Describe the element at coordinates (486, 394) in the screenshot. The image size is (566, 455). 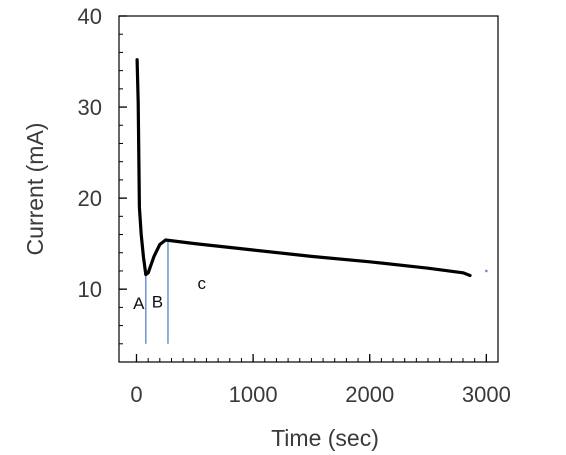
I see `x-tick-label: 3000` at that location.